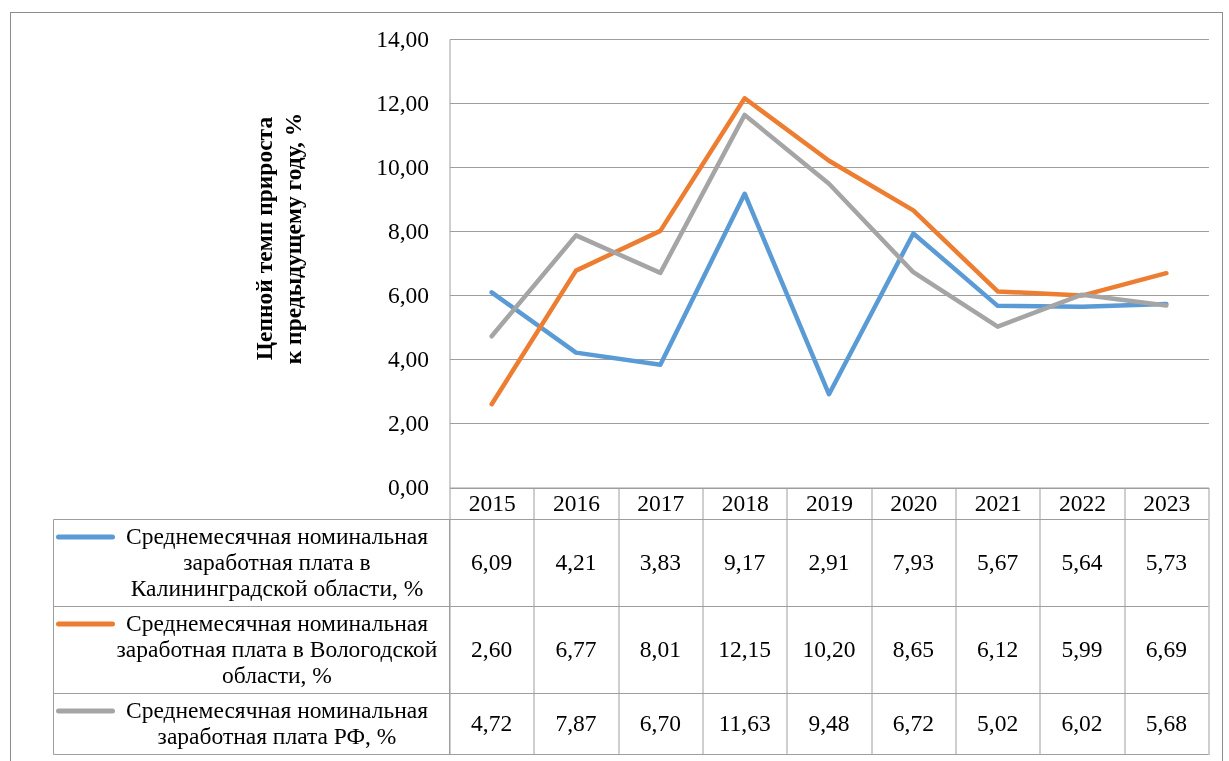  Describe the element at coordinates (1082, 562) in the screenshot. I see `data-label: 5,64` at that location.